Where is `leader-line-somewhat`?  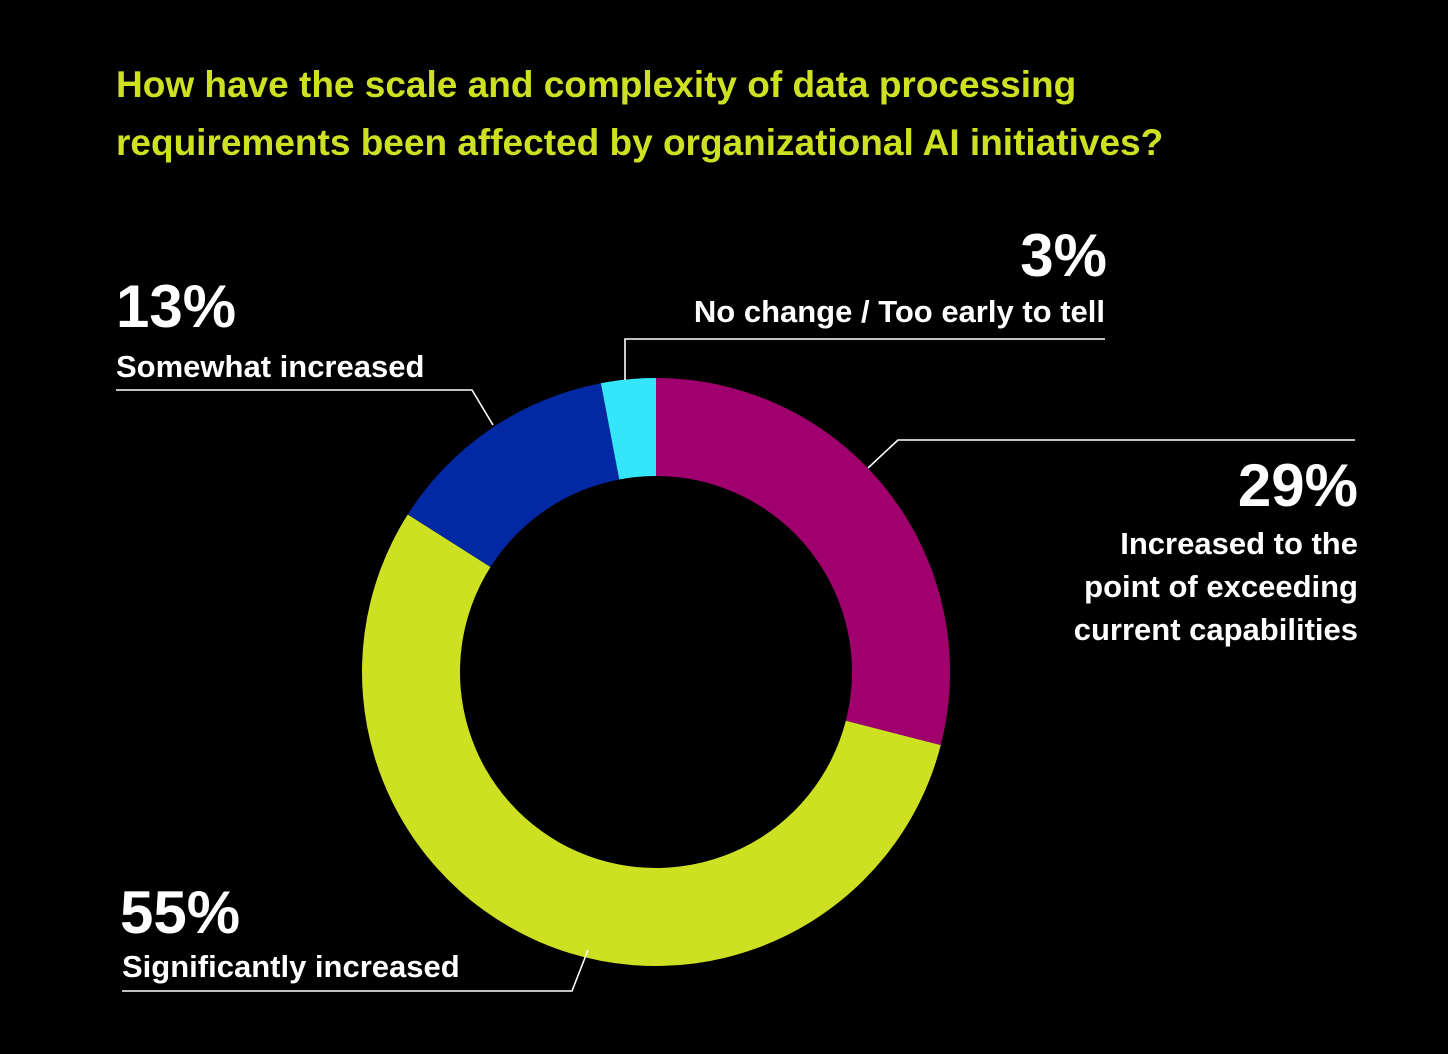 leader-line-somewhat is located at coordinates (305, 407).